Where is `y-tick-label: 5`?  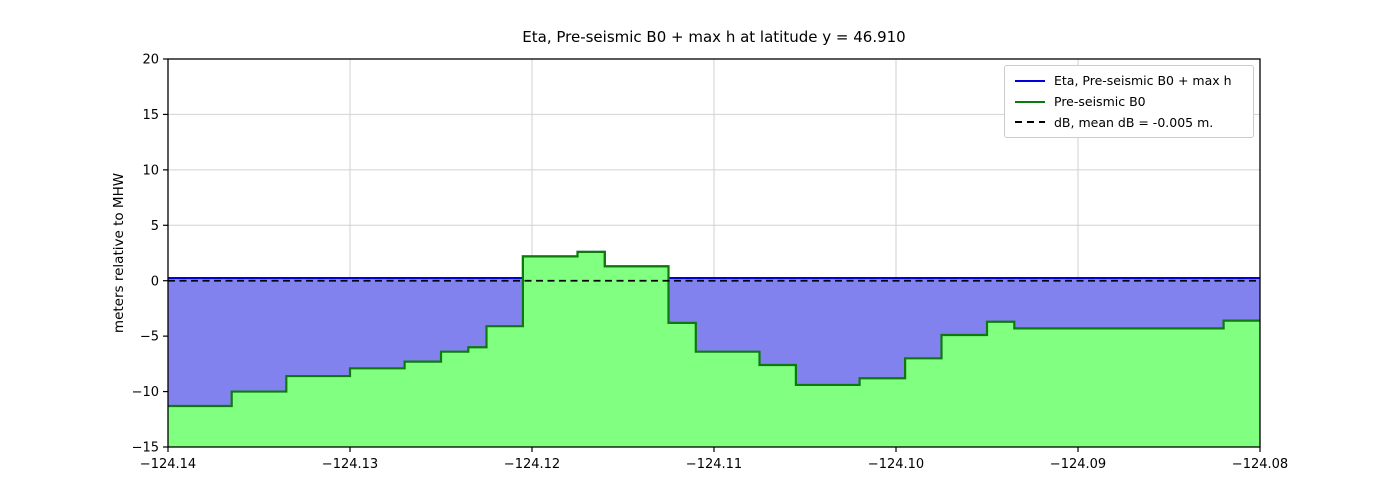
y-tick-label: 5 is located at coordinates (155, 226).